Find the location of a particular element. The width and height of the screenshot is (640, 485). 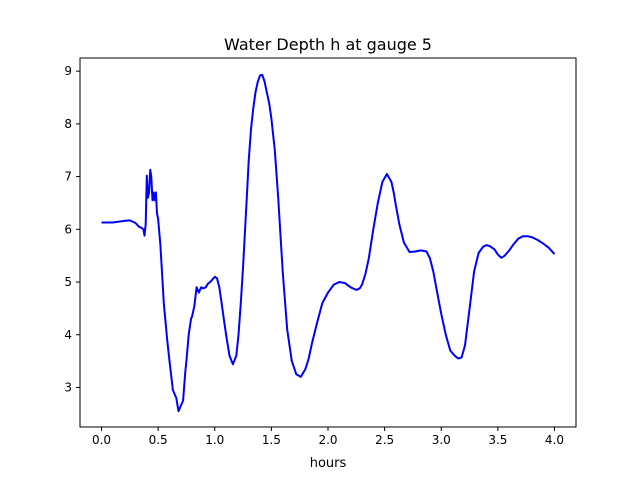

x-tick-label: 0.5 is located at coordinates (158, 440).